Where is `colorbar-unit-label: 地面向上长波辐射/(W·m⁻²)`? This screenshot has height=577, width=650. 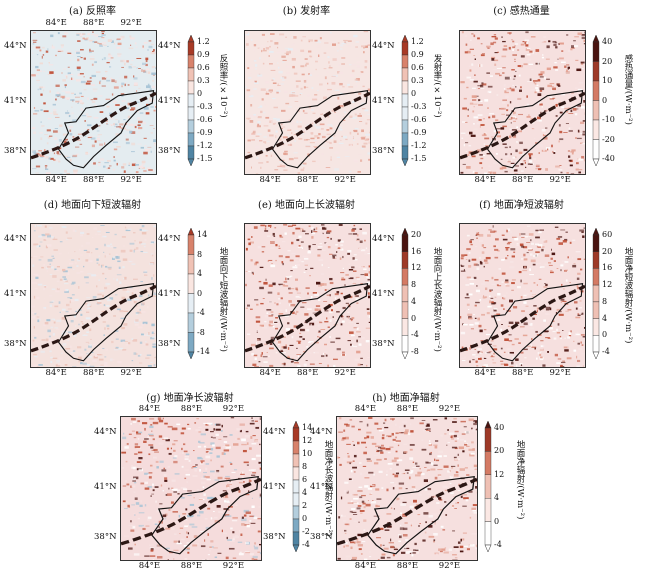 colorbar-unit-label: 地面向上长波辐射/(W·m⁻²) is located at coordinates (437, 299).